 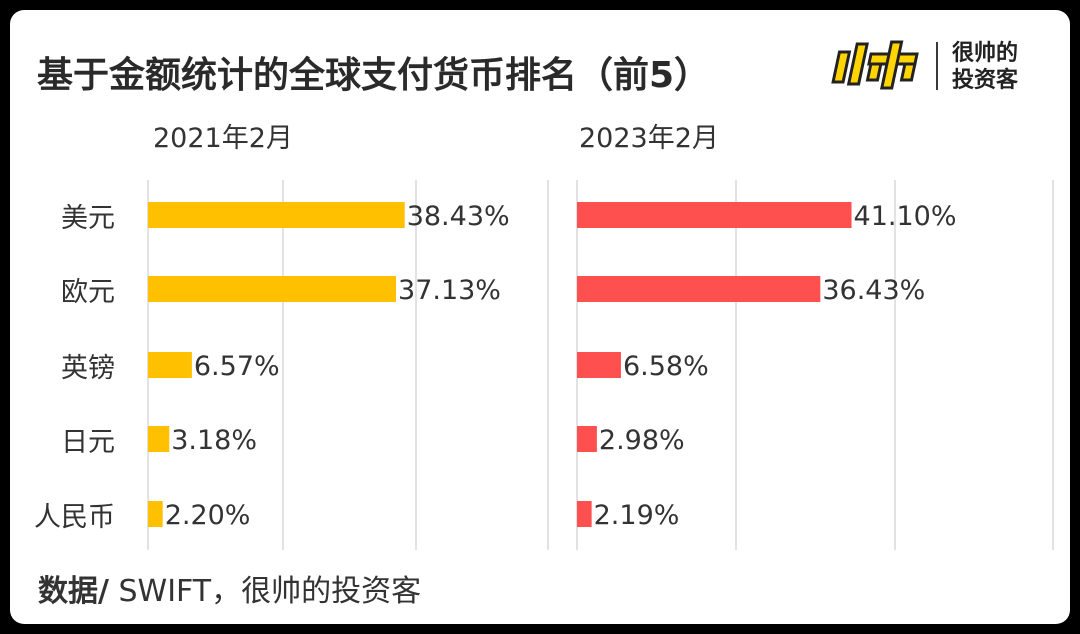 What do you see at coordinates (985, 80) in the screenshot?
I see `brand-name-line2: 投资客` at bounding box center [985, 80].